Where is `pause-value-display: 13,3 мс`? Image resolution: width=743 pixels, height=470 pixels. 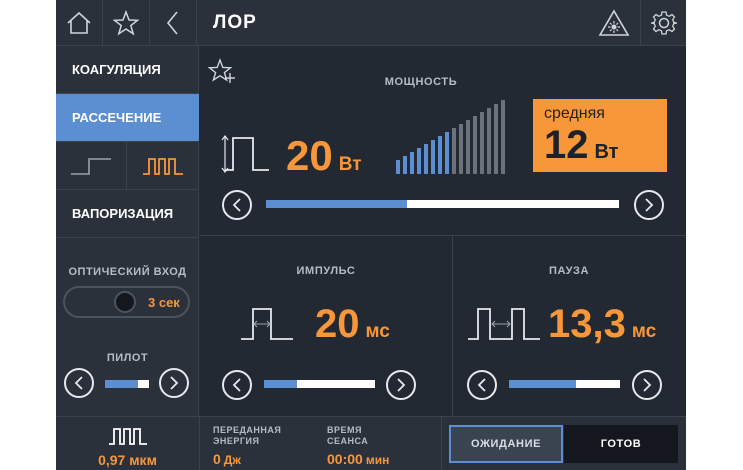 pause-value-display: 13,3 мс is located at coordinates (602, 324).